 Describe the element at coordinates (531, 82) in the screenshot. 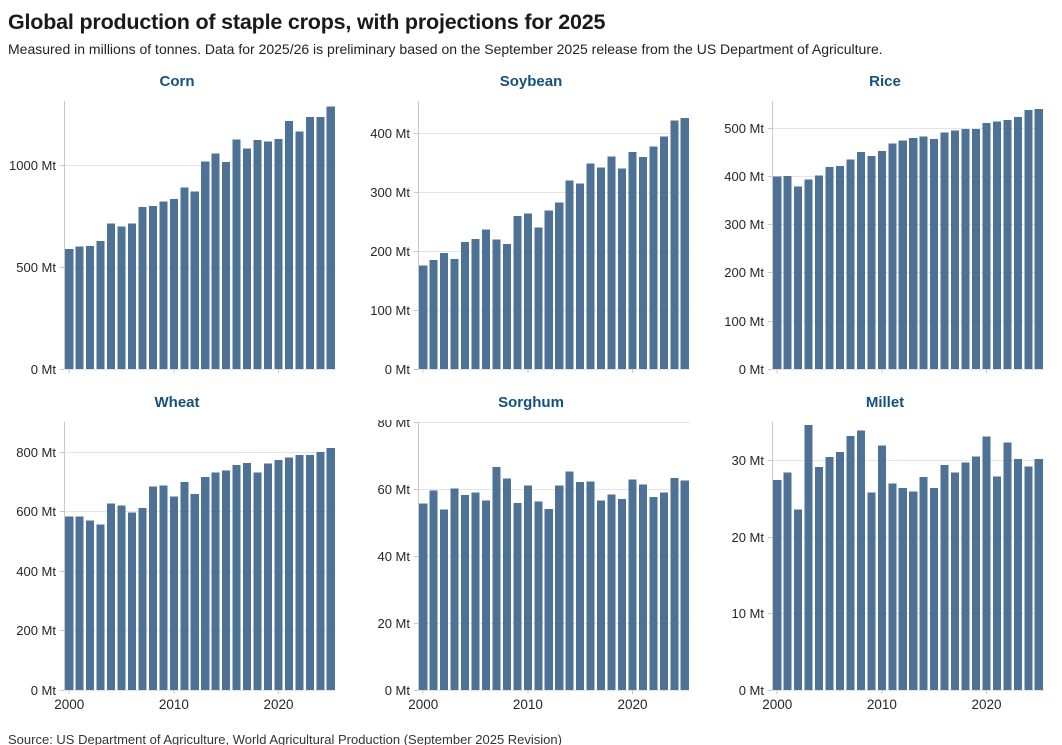

I see `chart-title: Soybean` at that location.